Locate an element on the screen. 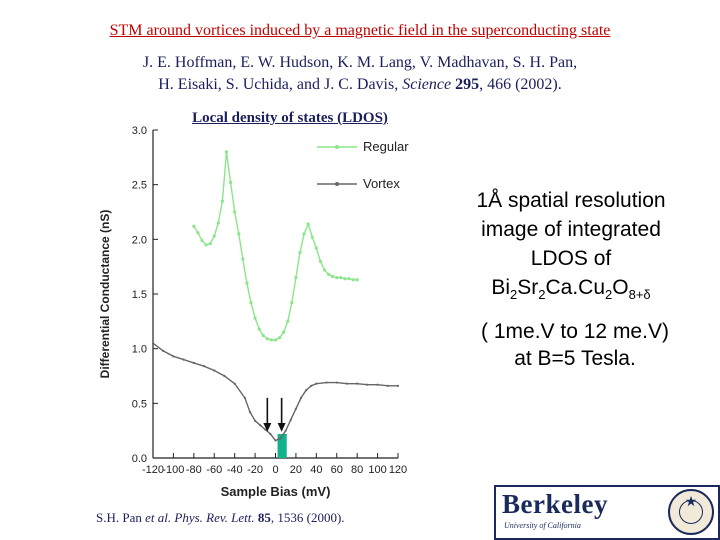 This screenshot has height=540, width=720. citation-authors: S.H. Pan is located at coordinates (119, 517).